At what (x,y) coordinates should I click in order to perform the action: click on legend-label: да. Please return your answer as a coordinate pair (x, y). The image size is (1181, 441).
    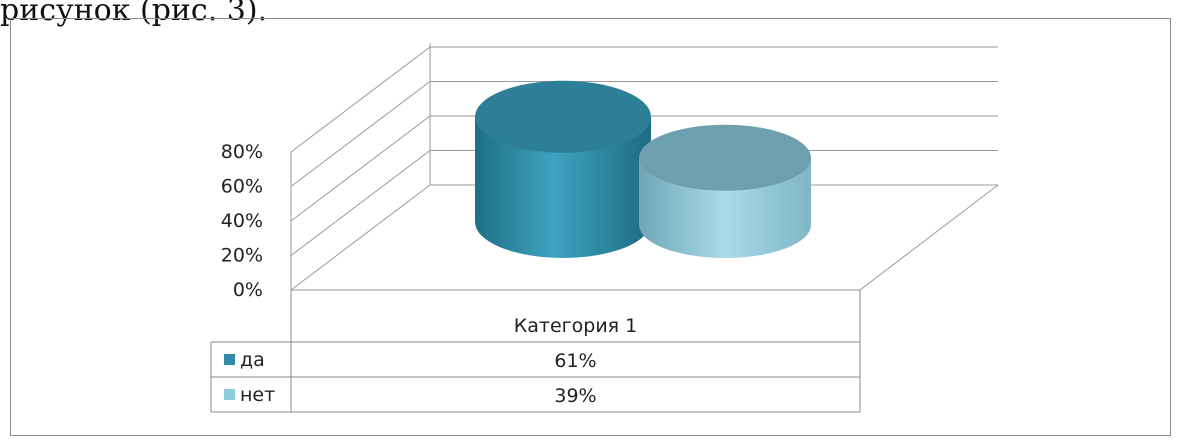
    Looking at the image, I should click on (252, 360).